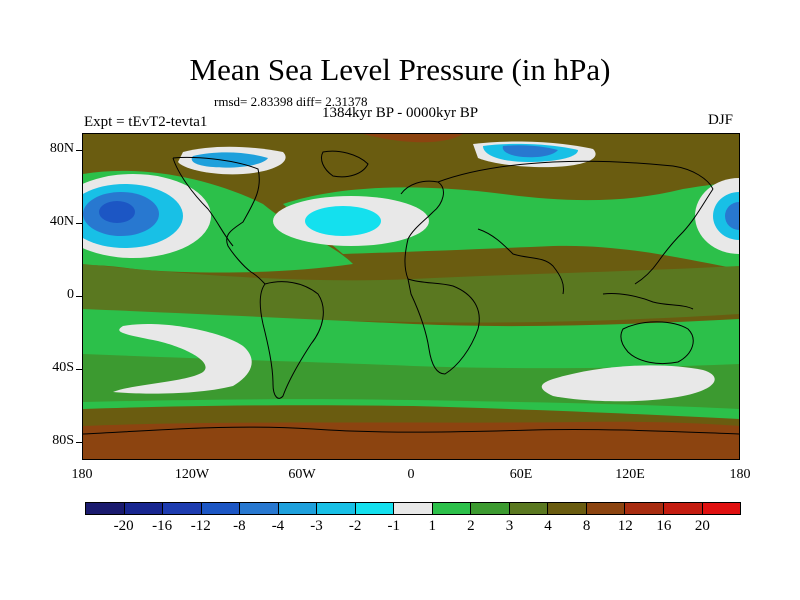 This screenshot has height=600, width=800. I want to click on north-atlantic-low-cyan, so click(343, 221).